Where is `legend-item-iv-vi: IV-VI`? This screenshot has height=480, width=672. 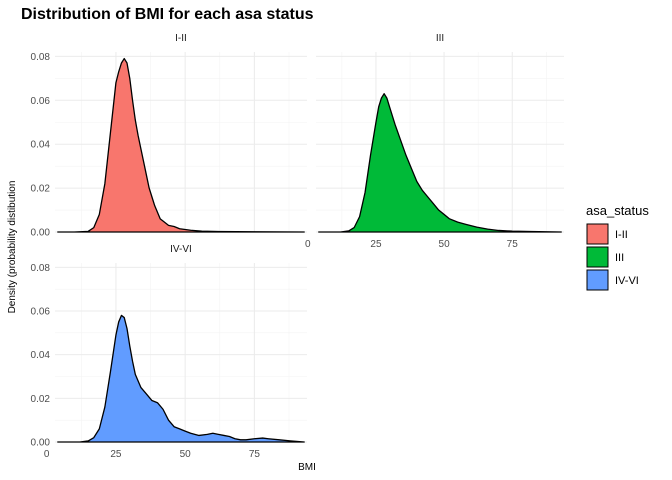 legend-item-iv-vi: IV-VI is located at coordinates (612, 280).